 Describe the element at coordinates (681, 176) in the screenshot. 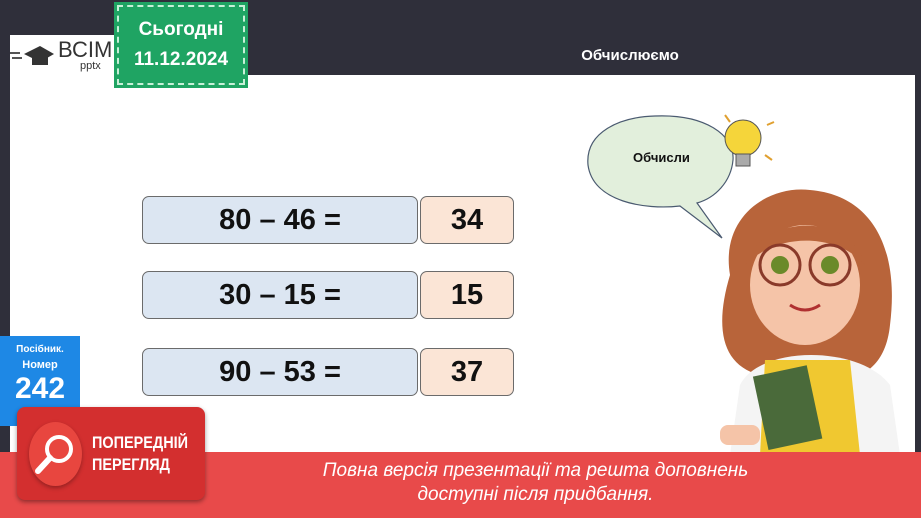

I see `speech-bubble` at that location.